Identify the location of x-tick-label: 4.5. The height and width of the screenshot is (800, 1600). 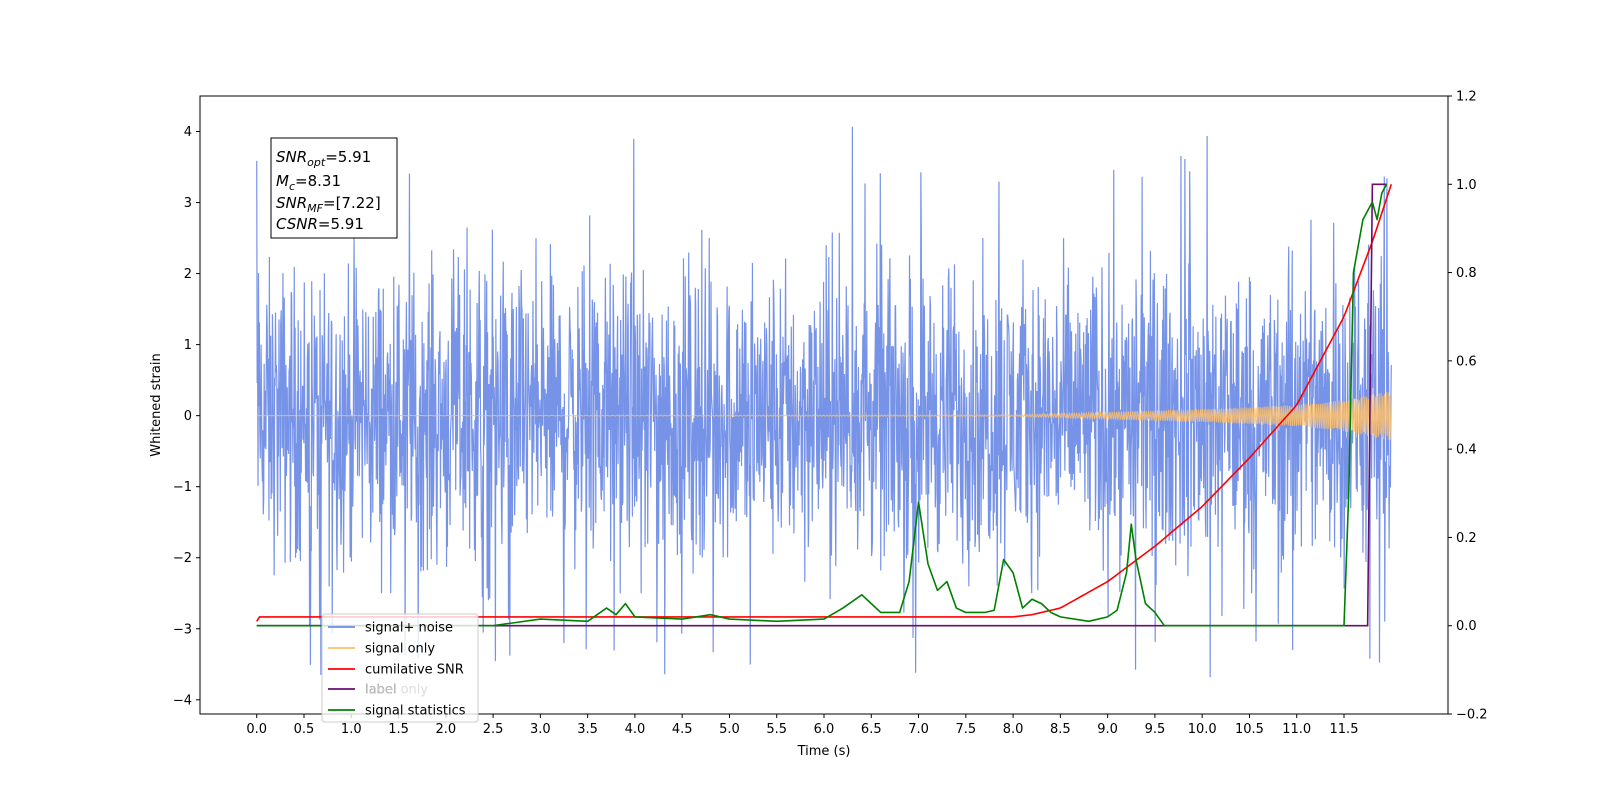
(682, 729).